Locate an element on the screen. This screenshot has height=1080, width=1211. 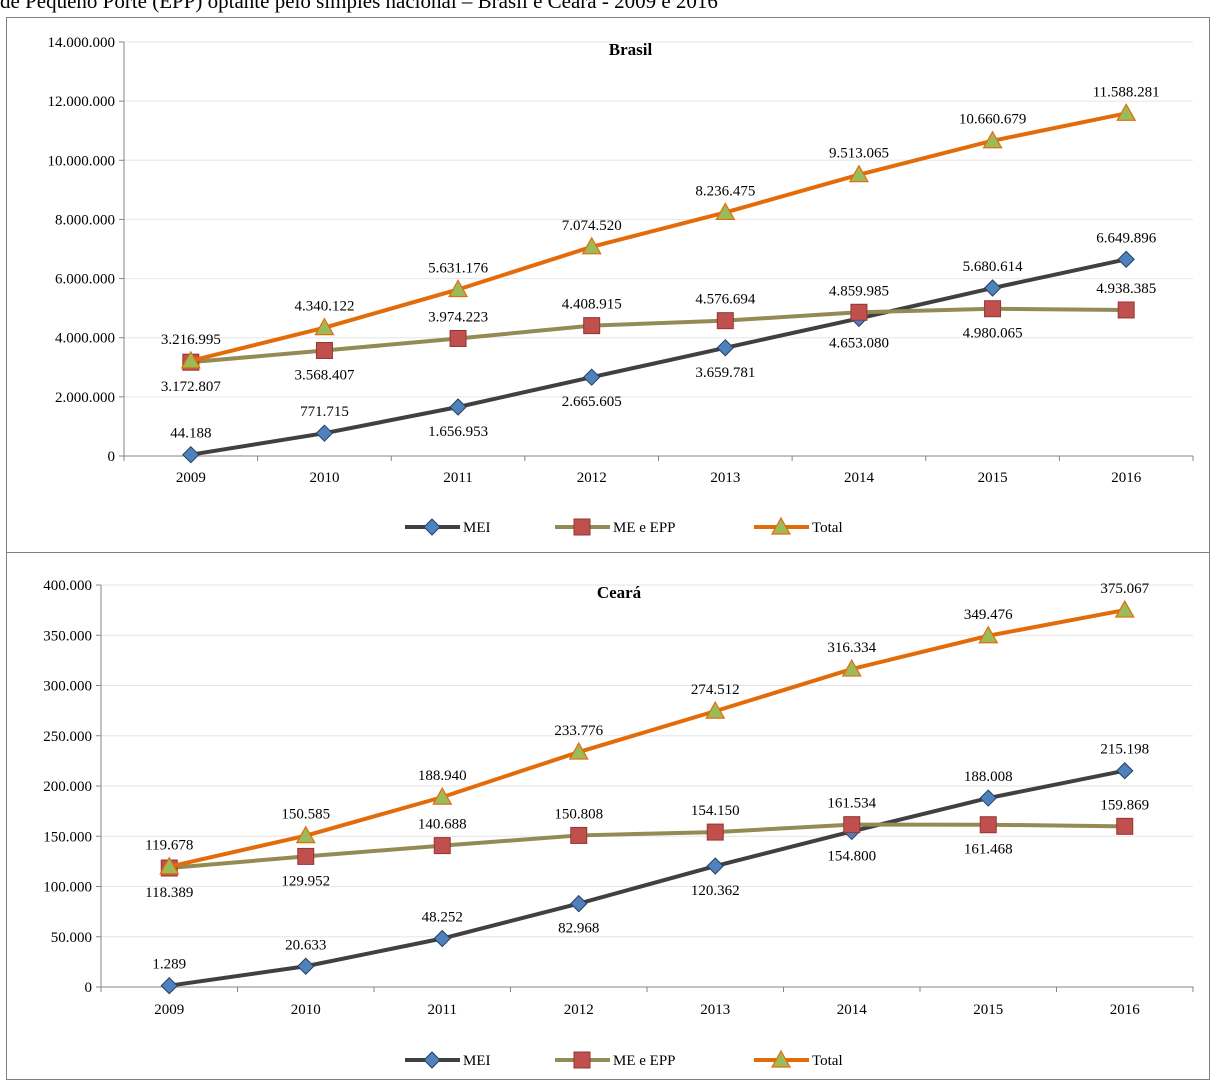
data-label: 4.576.694 is located at coordinates (725, 300).